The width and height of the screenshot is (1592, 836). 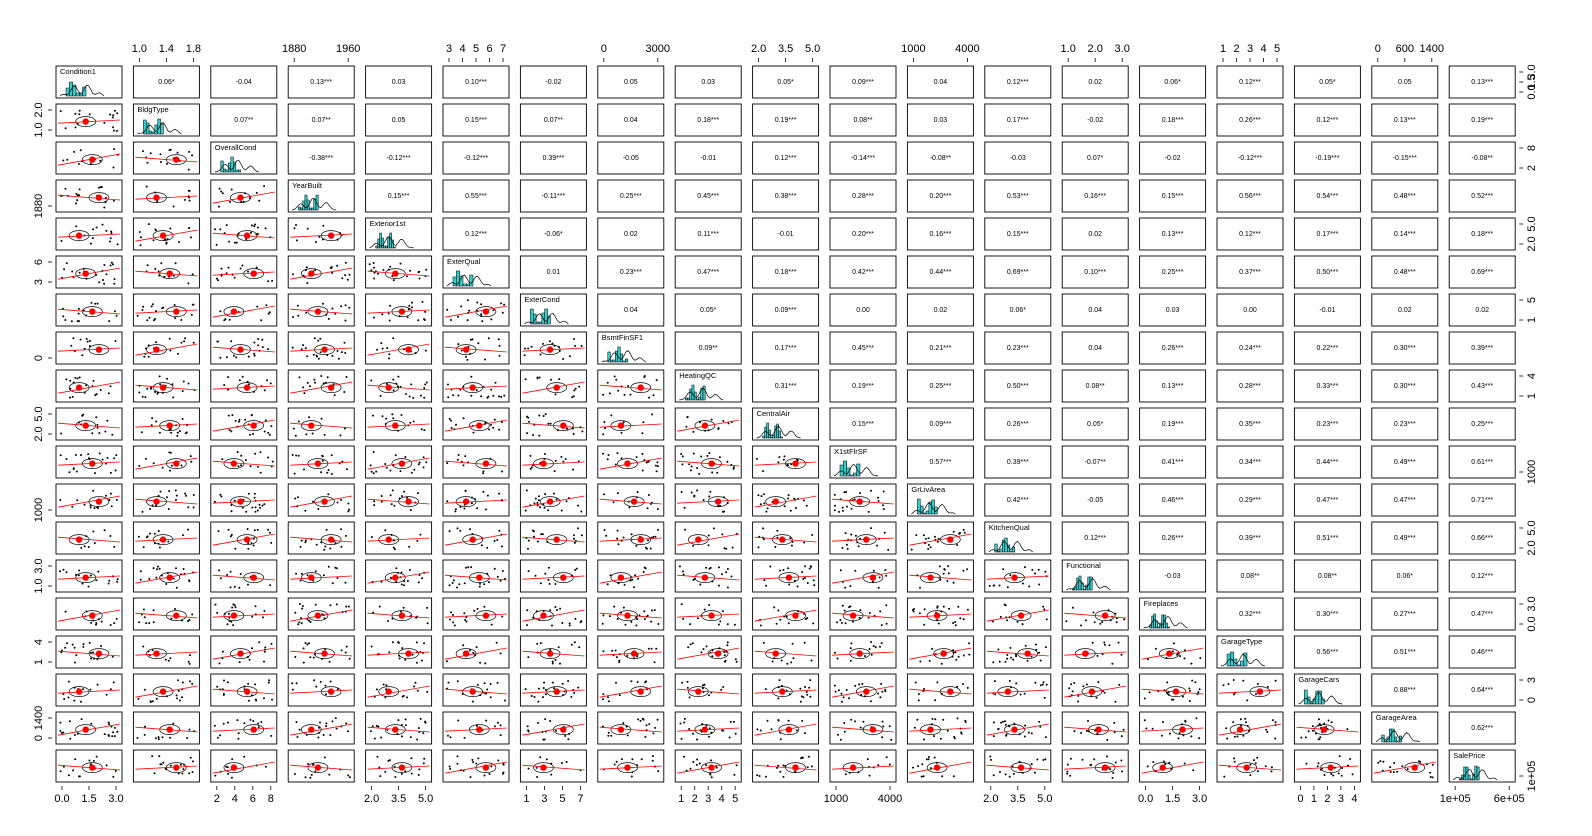 I want to click on tick-label: 6, so click(x=39, y=262).